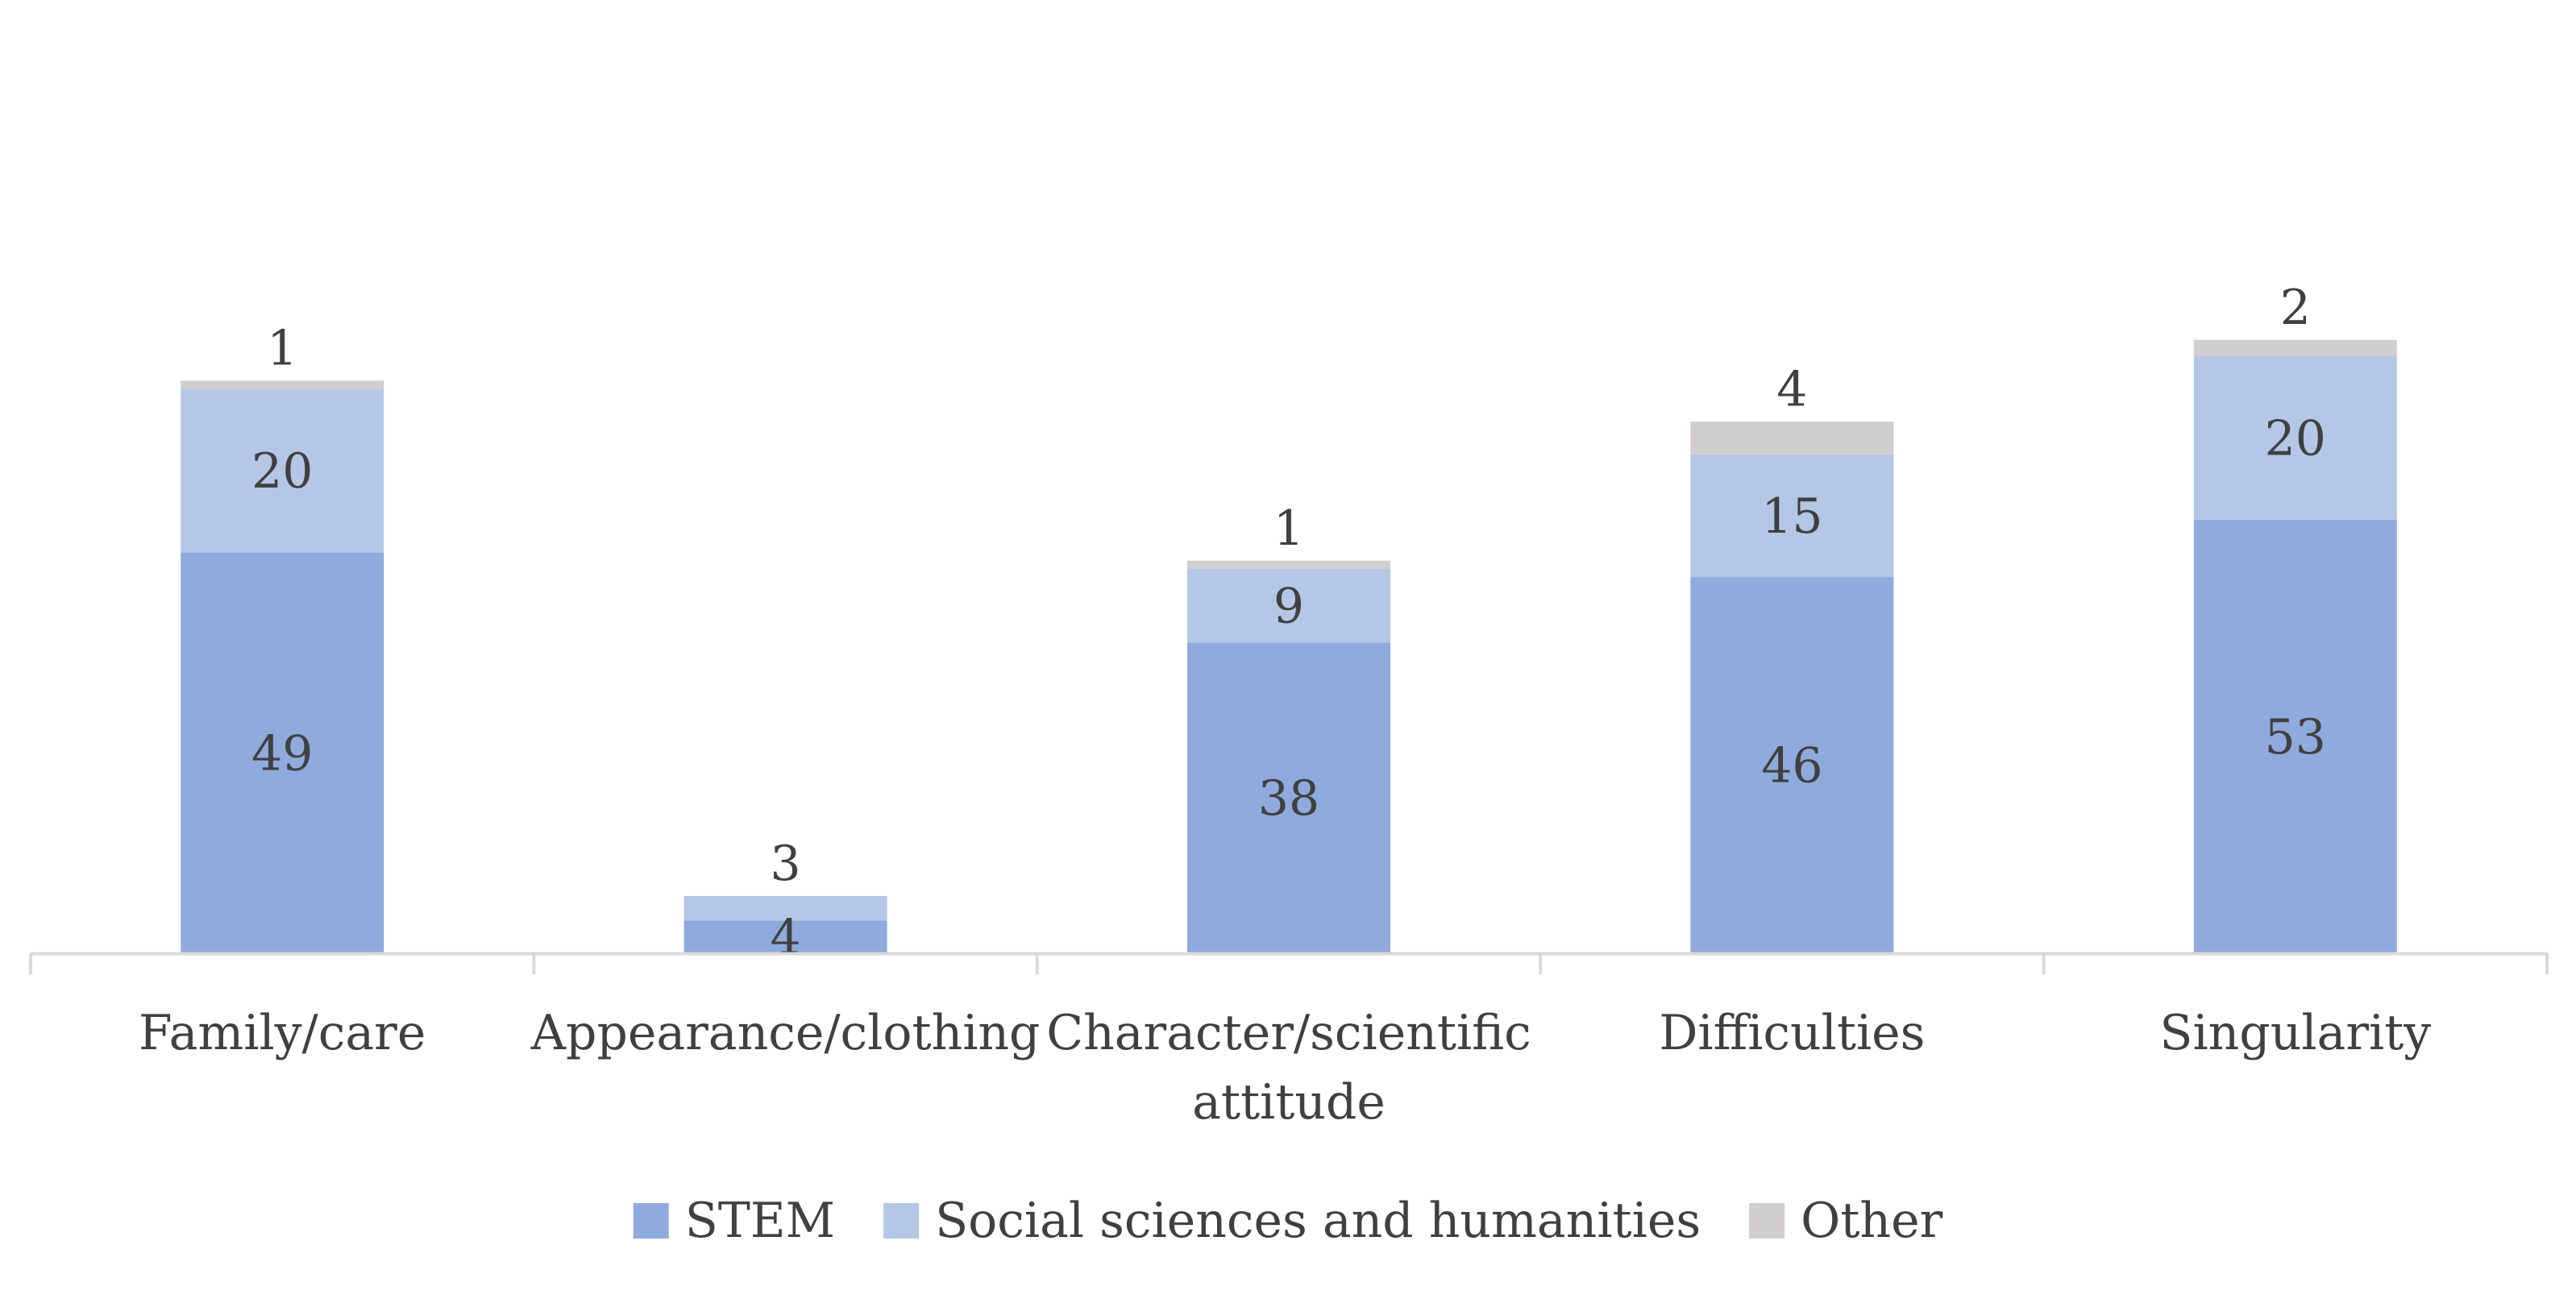 Image resolution: width=2576 pixels, height=1299 pixels. I want to click on bar-character-scientific-attitude-social-sciences-and-humanities, so click(1288, 605).